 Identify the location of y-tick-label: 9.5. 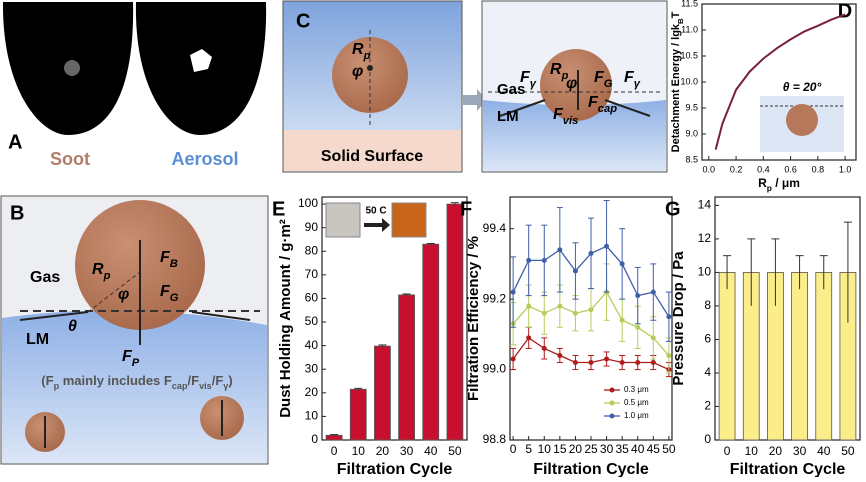
(691, 107).